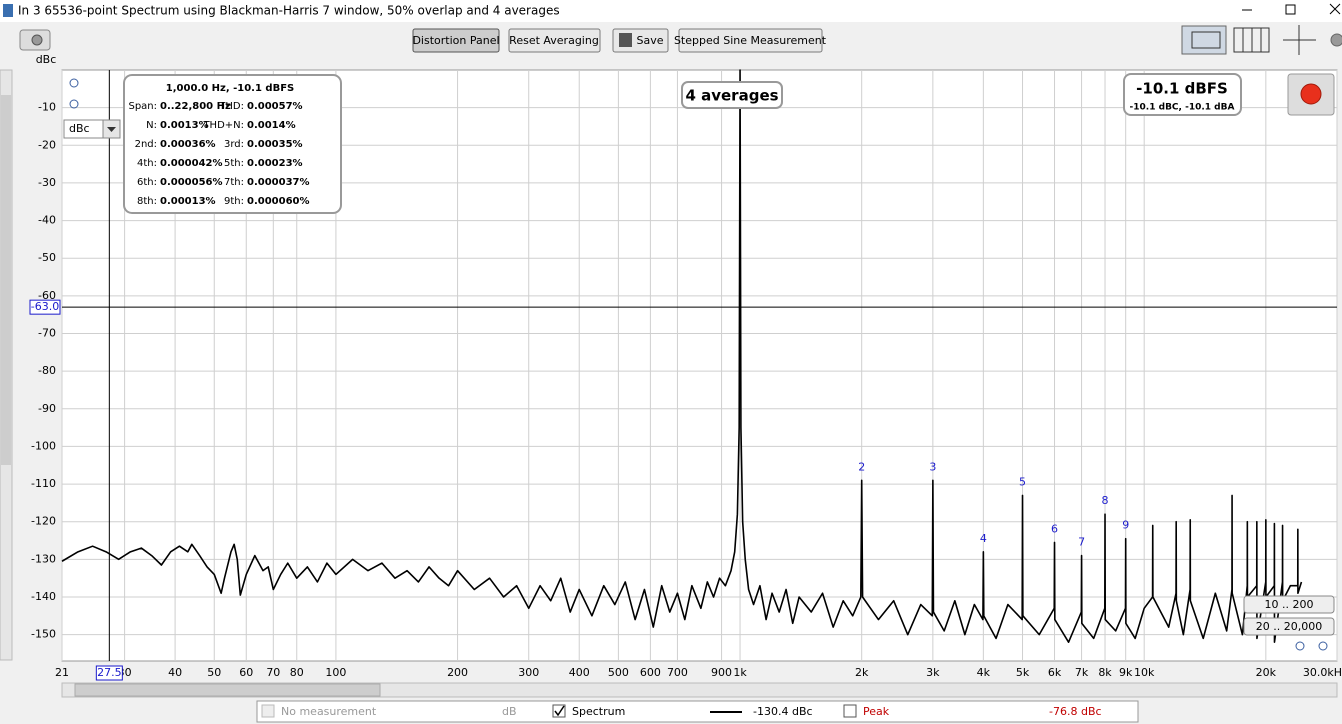 Image resolution: width=1342 pixels, height=724 pixels. What do you see at coordinates (1082, 672) in the screenshot?
I see `x-tick-label: 7k` at bounding box center [1082, 672].